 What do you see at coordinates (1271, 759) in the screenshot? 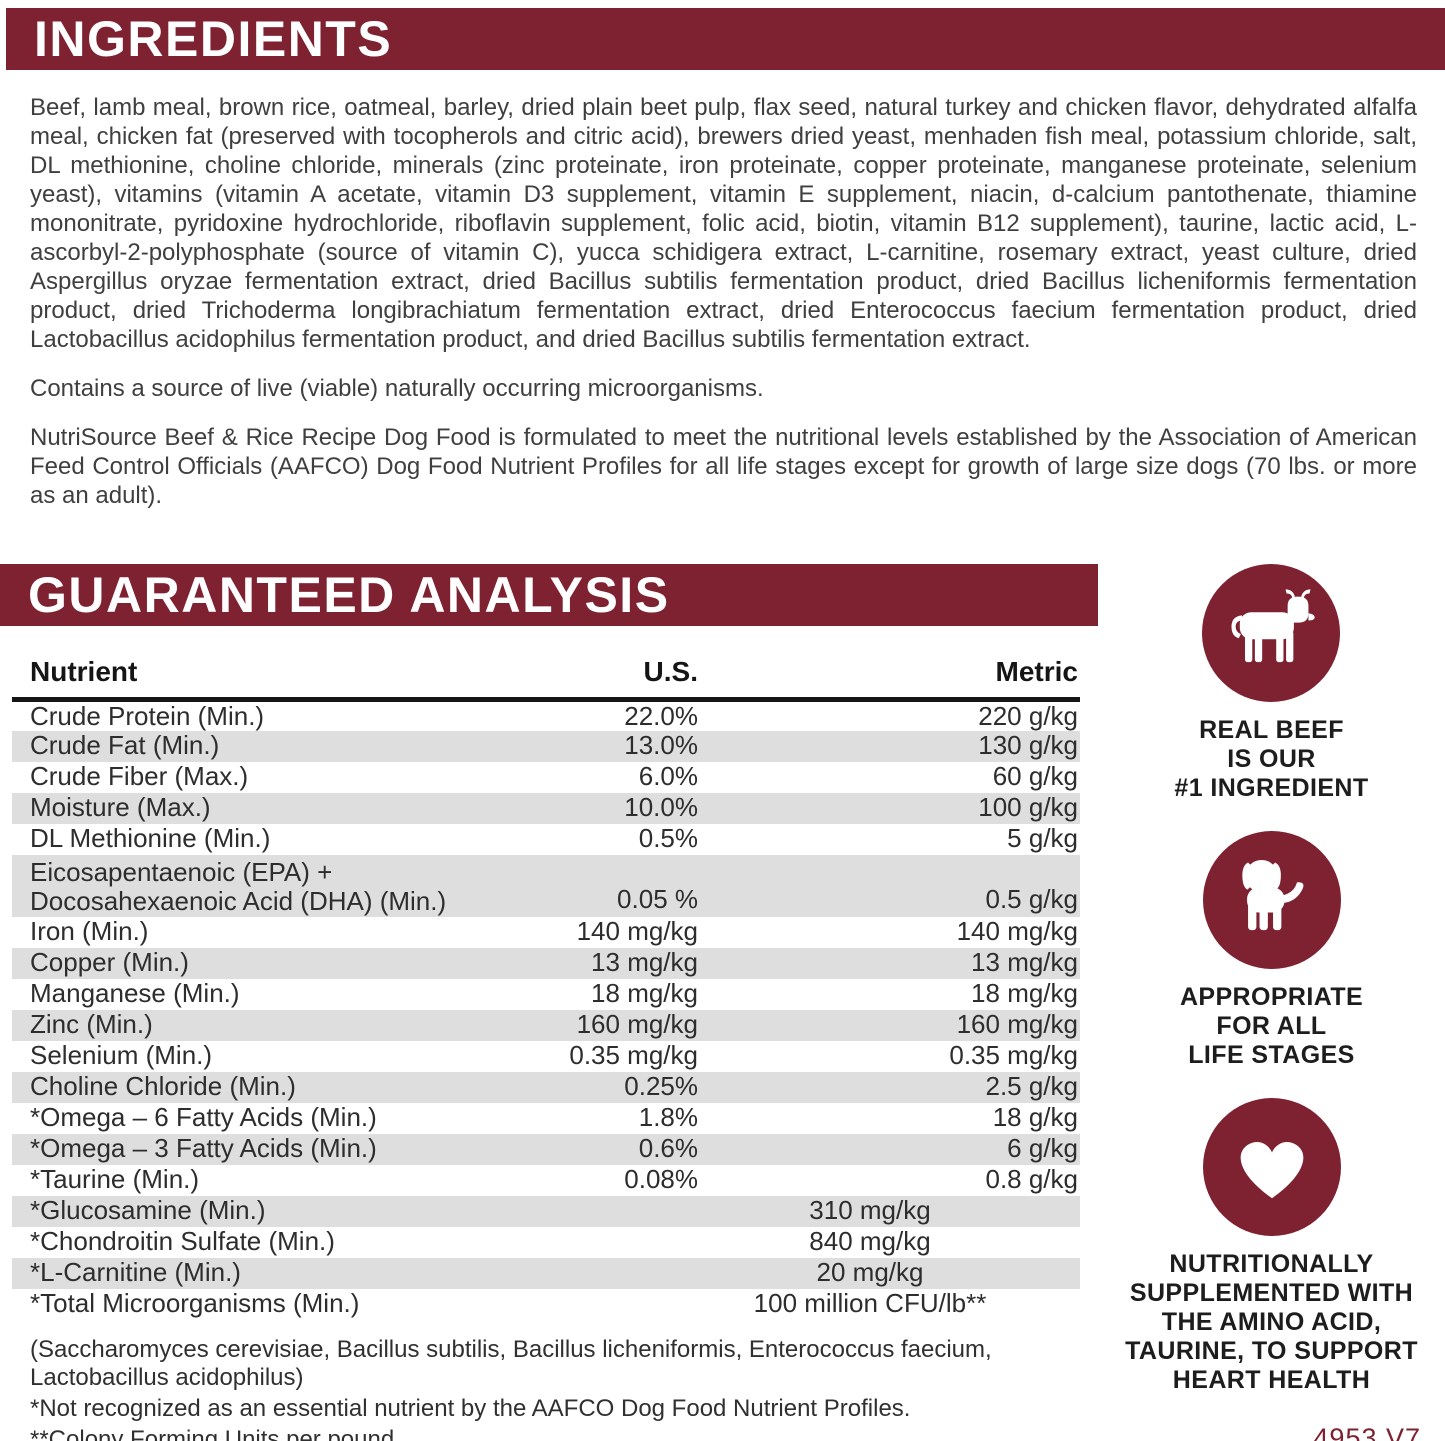
I see `badge-caption: REAL BEEF IS OUR #1 INGREDIENT` at bounding box center [1271, 759].